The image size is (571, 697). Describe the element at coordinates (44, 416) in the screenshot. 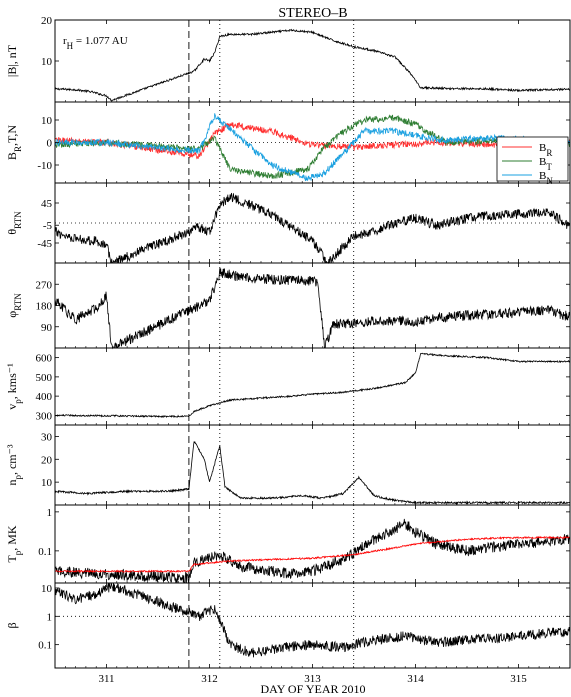

I see `y-tick-label: 300` at that location.